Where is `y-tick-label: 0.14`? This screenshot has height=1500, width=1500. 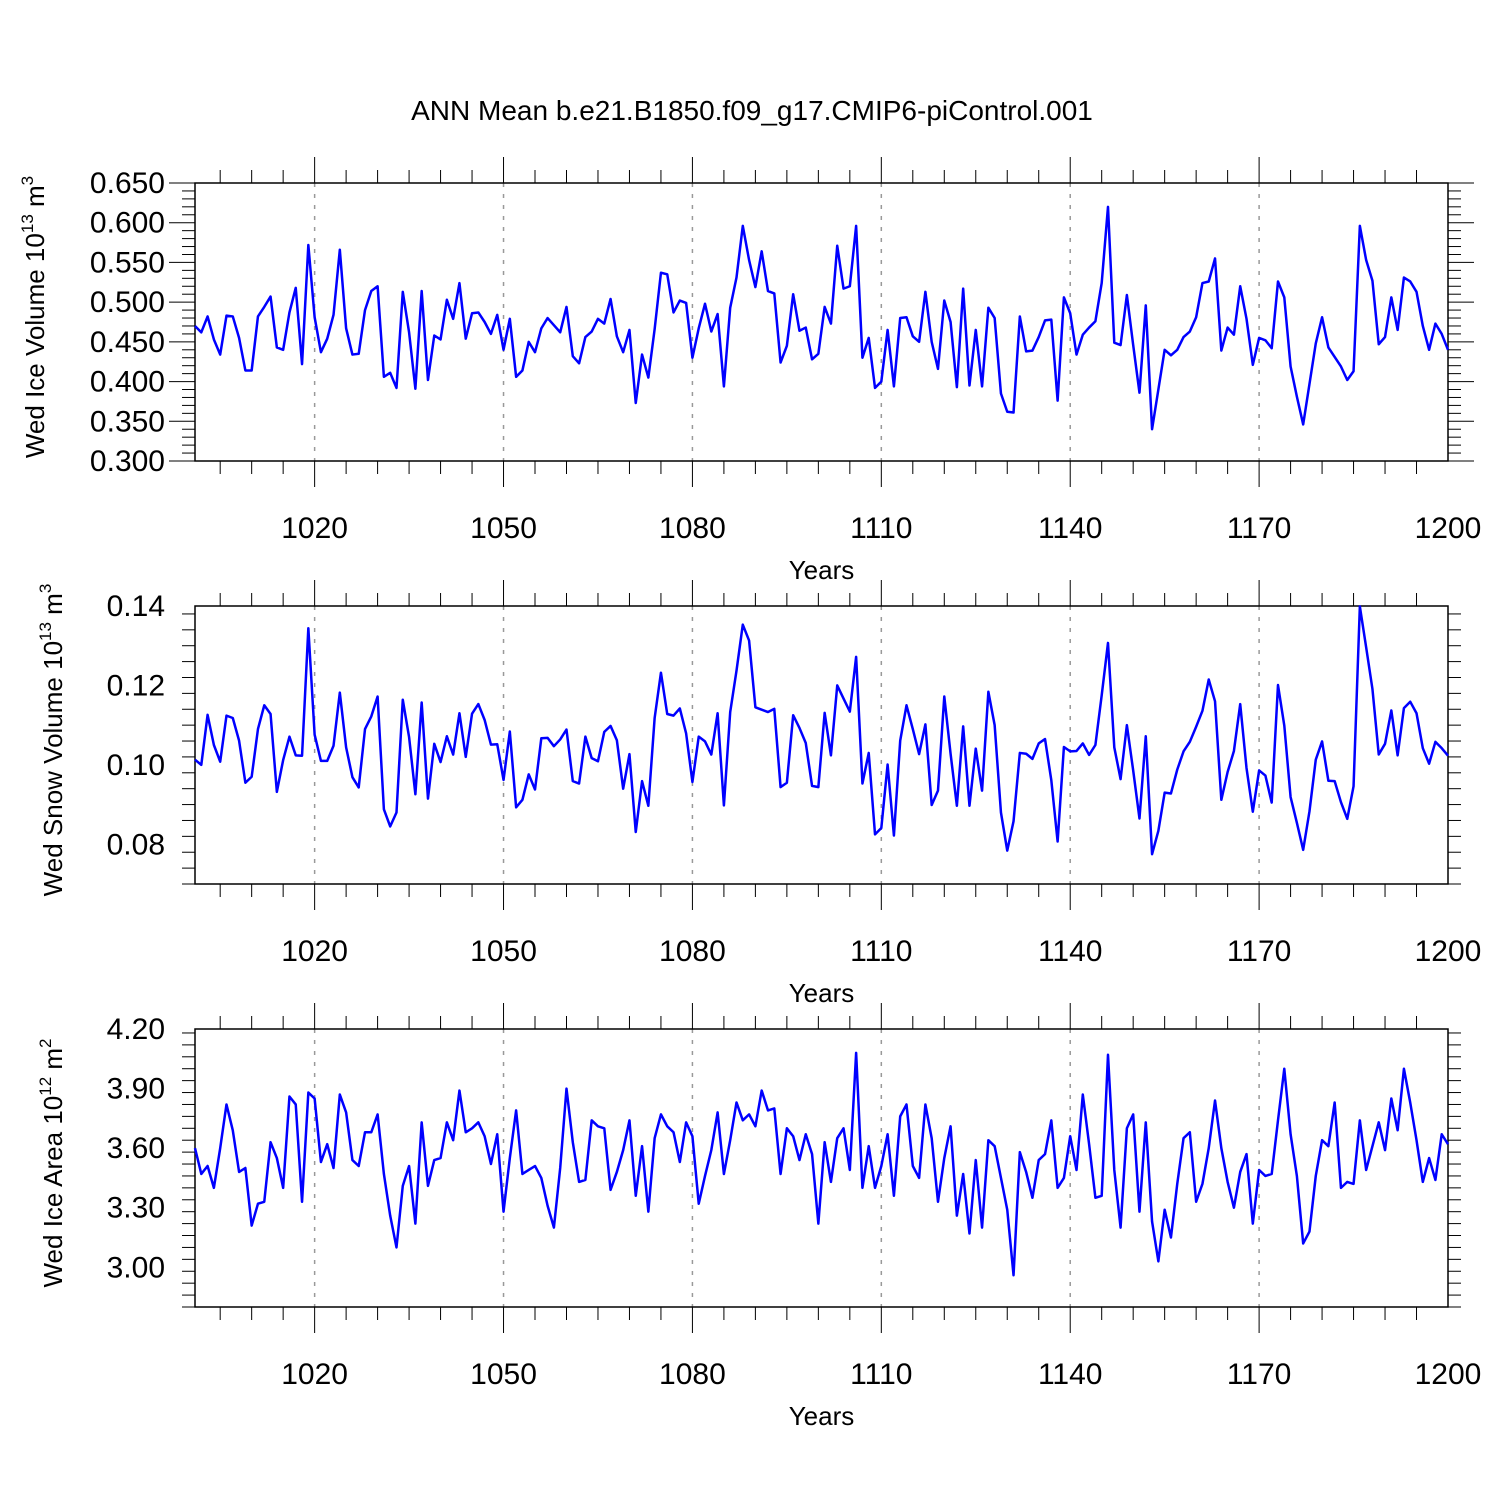
y-tick-label: 0.14 is located at coordinates (136, 606).